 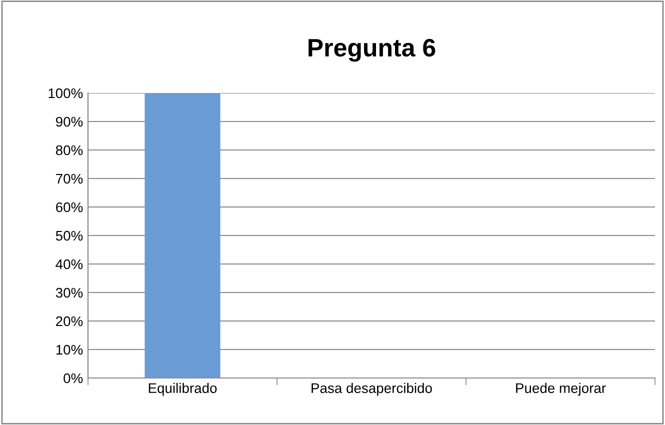 What do you see at coordinates (372, 50) in the screenshot?
I see `chart-title: Pregunta 6` at bounding box center [372, 50].